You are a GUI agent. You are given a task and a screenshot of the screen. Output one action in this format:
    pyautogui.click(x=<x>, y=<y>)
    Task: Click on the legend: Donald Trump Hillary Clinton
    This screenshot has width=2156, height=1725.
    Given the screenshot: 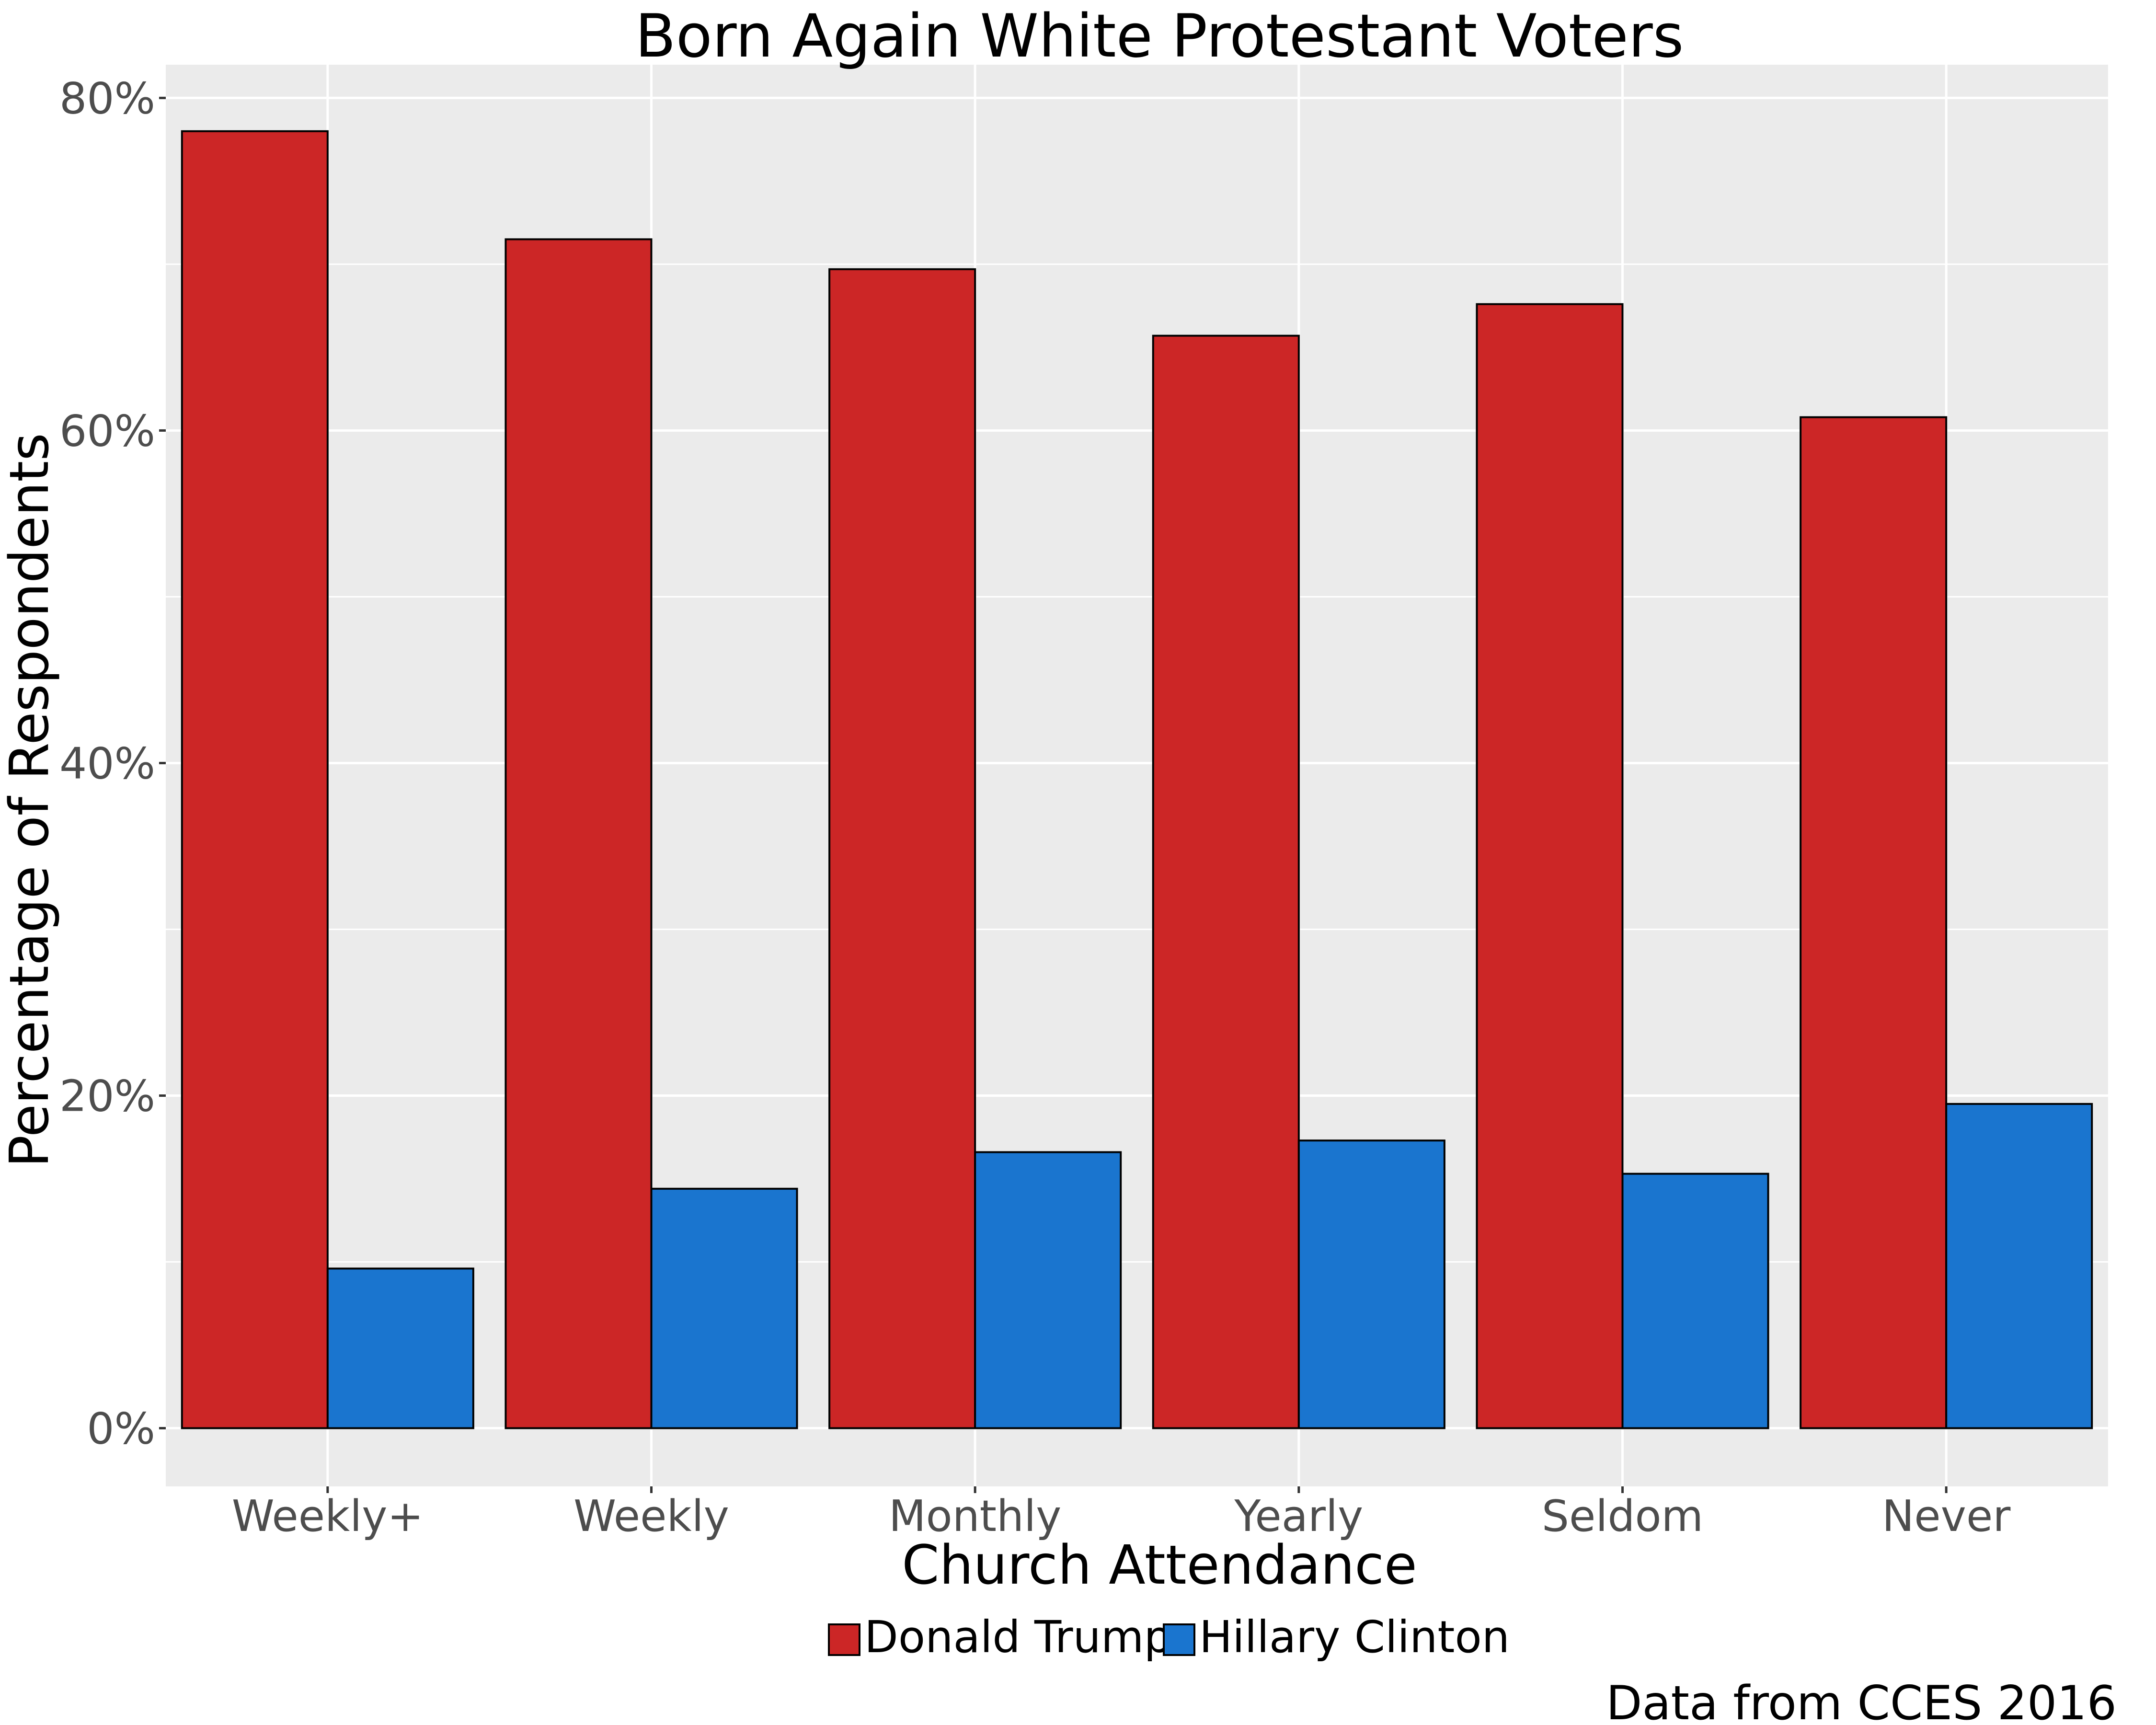 What is the action you would take?
    pyautogui.click(x=1169, y=1637)
    